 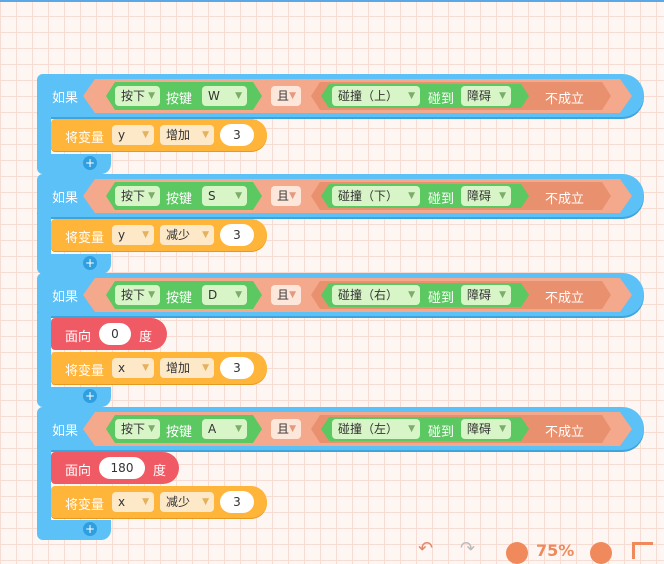 I want to click on set-variable-block: 将变量 x ▼ 增加 ▼ 3, so click(x=159, y=368).